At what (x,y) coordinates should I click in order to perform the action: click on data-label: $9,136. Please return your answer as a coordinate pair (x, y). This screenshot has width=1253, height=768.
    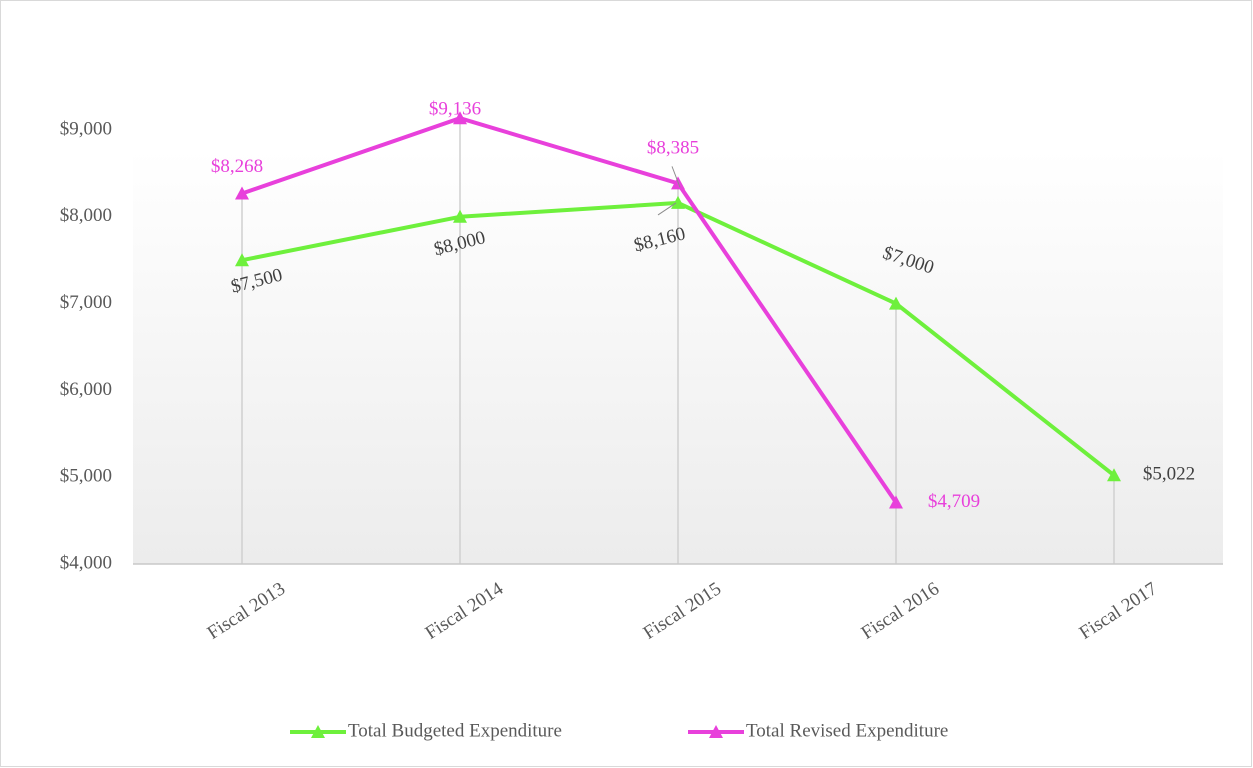
    Looking at the image, I should click on (455, 109).